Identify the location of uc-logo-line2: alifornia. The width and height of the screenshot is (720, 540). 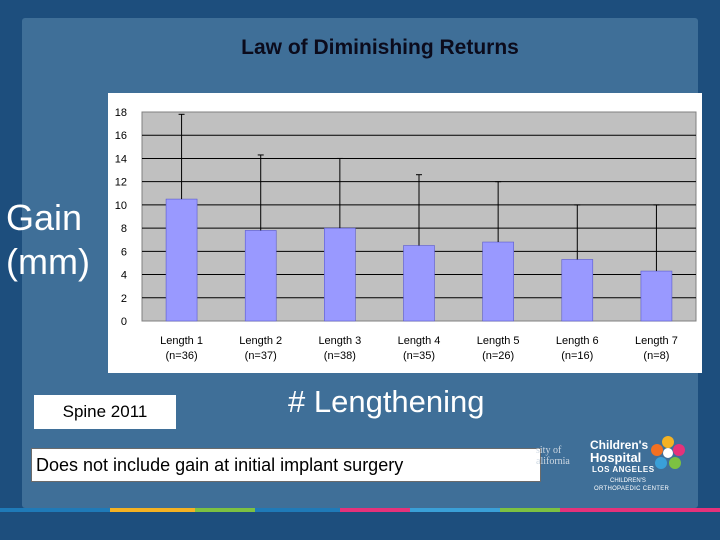
(553, 461).